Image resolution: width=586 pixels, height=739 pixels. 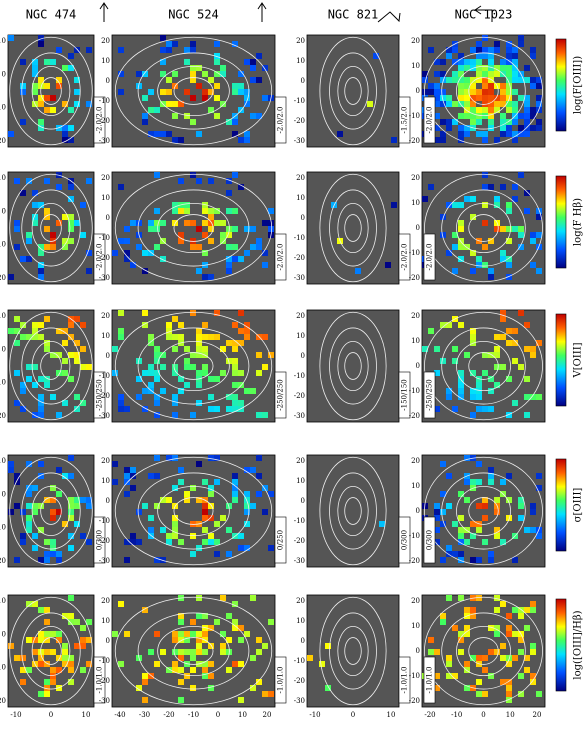 I want to click on column-title: NGC 1023, so click(x=484, y=15).